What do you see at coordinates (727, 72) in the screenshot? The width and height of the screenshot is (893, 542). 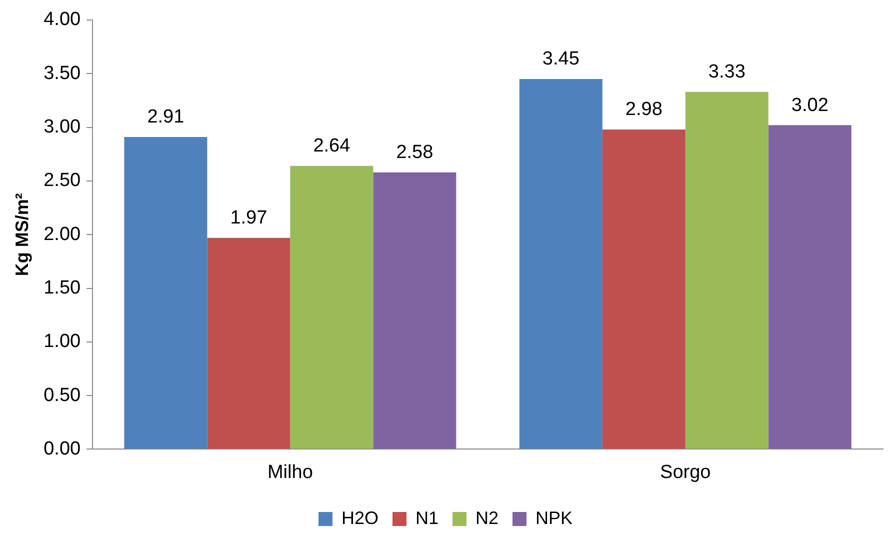 I see `data-label: 3.33` at bounding box center [727, 72].